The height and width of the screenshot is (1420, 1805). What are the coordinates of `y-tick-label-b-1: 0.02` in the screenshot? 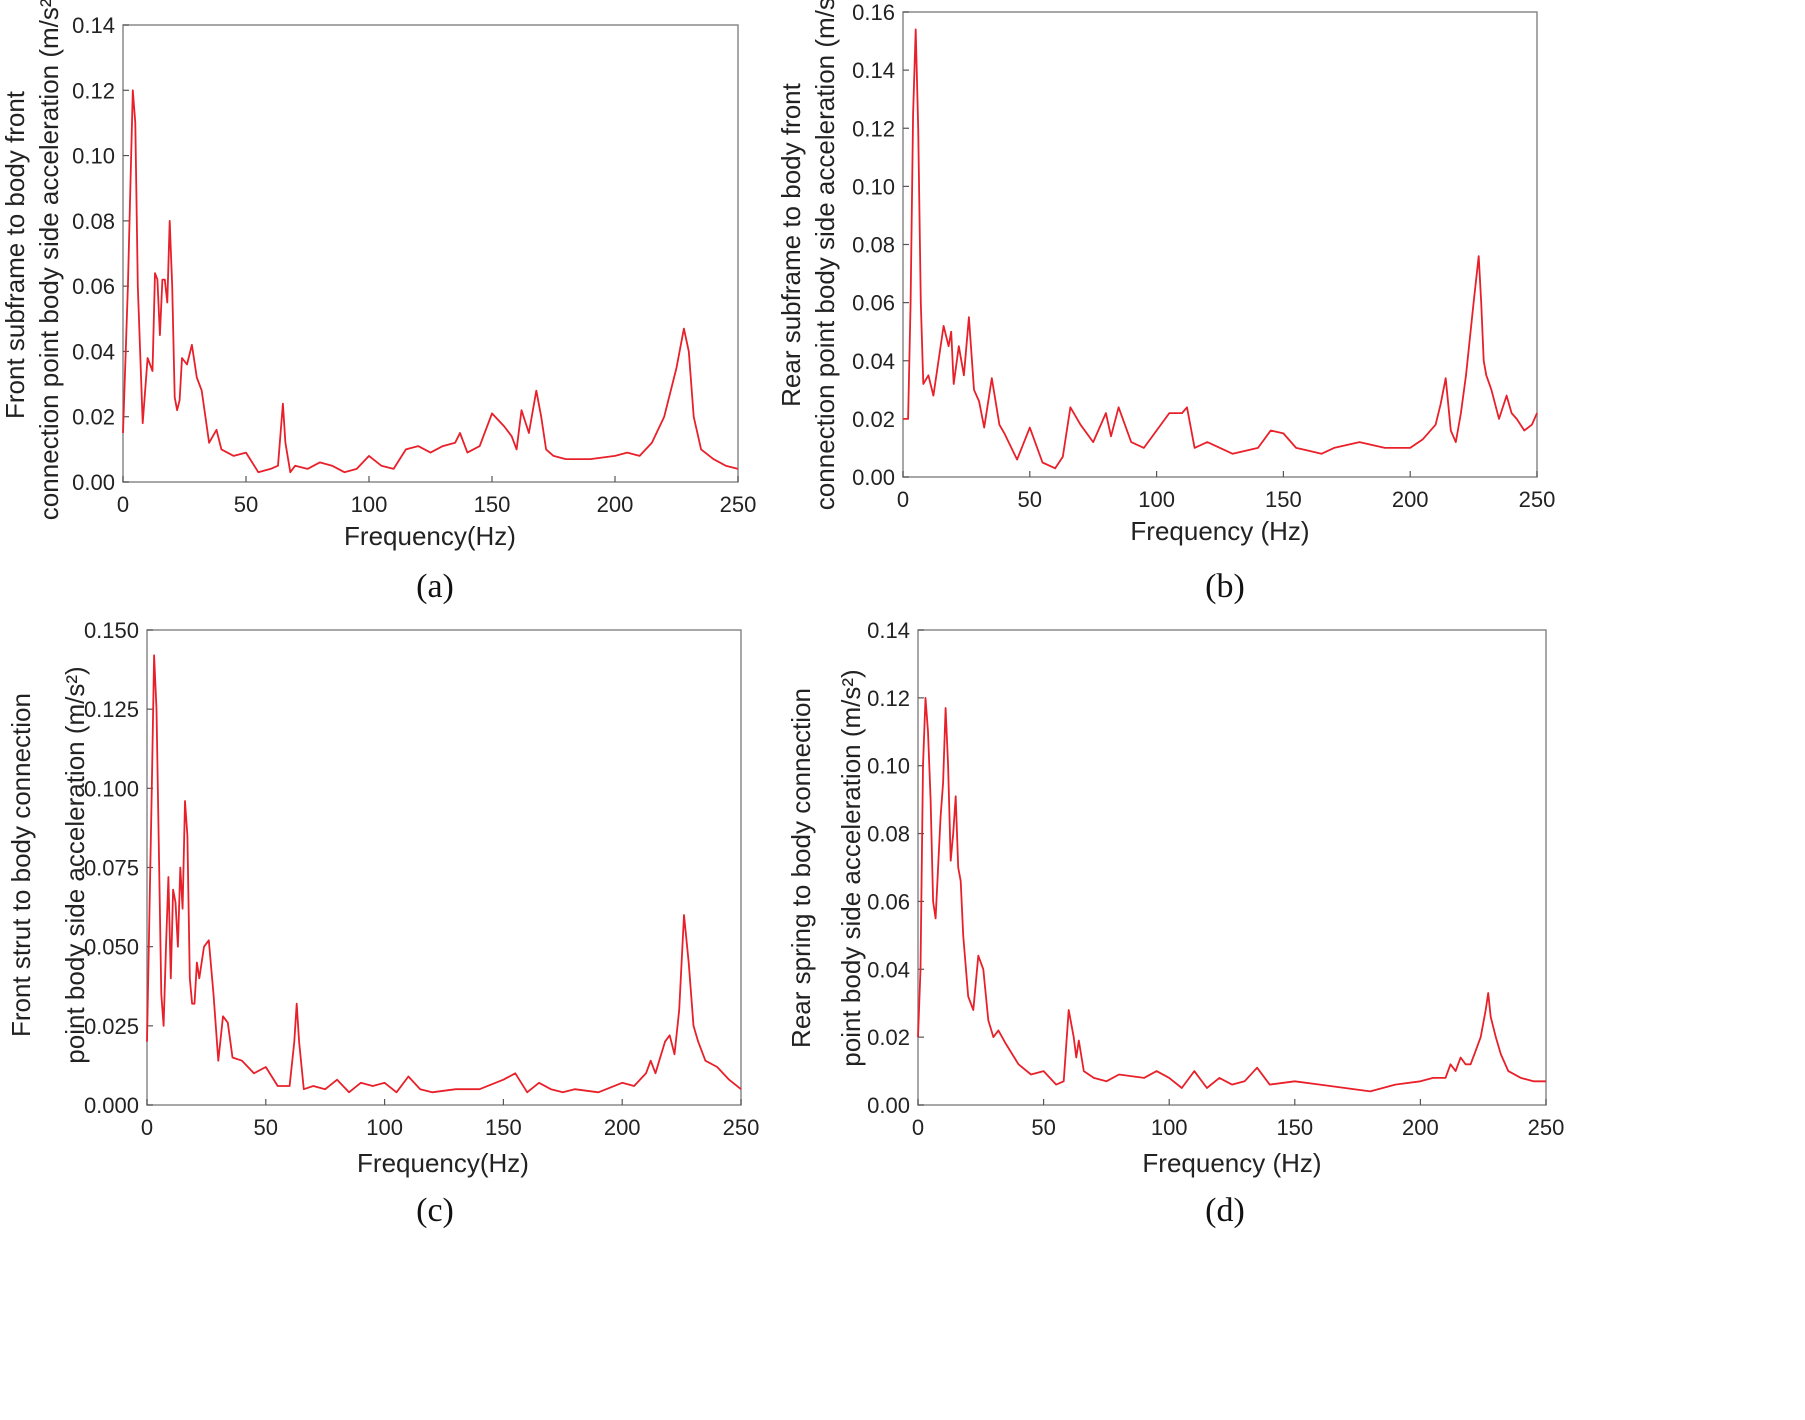 It's located at (873, 419).